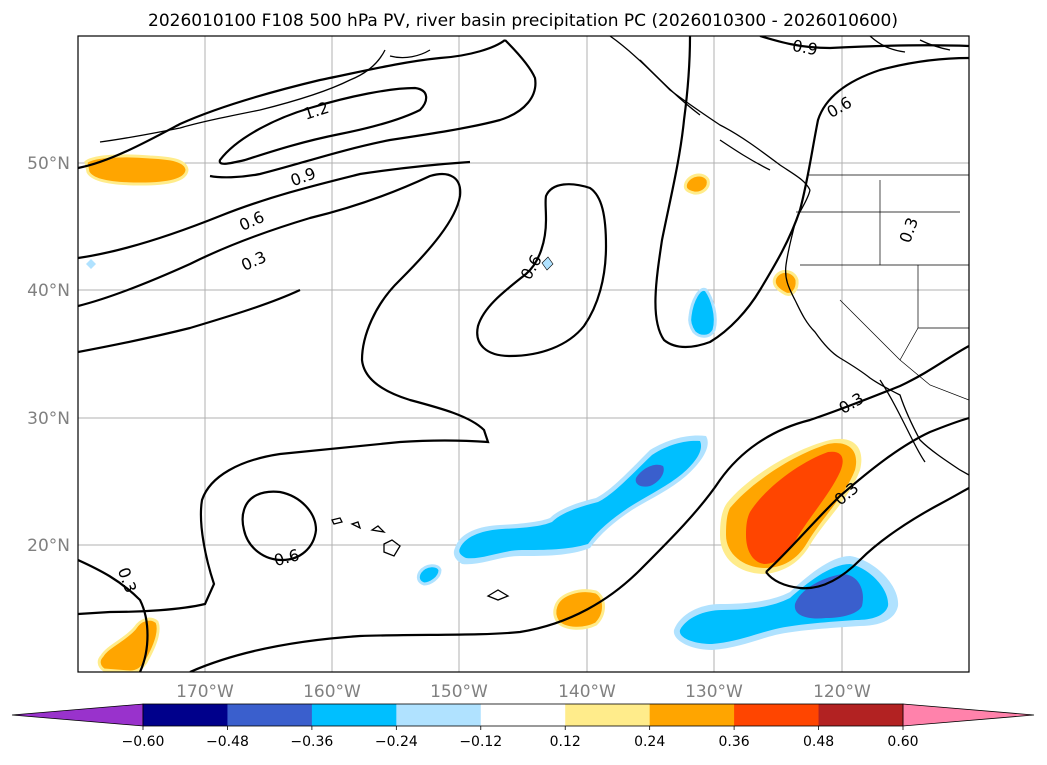 The height and width of the screenshot is (765, 1047). I want to click on contour-1-2-closed, so click(323, 125).